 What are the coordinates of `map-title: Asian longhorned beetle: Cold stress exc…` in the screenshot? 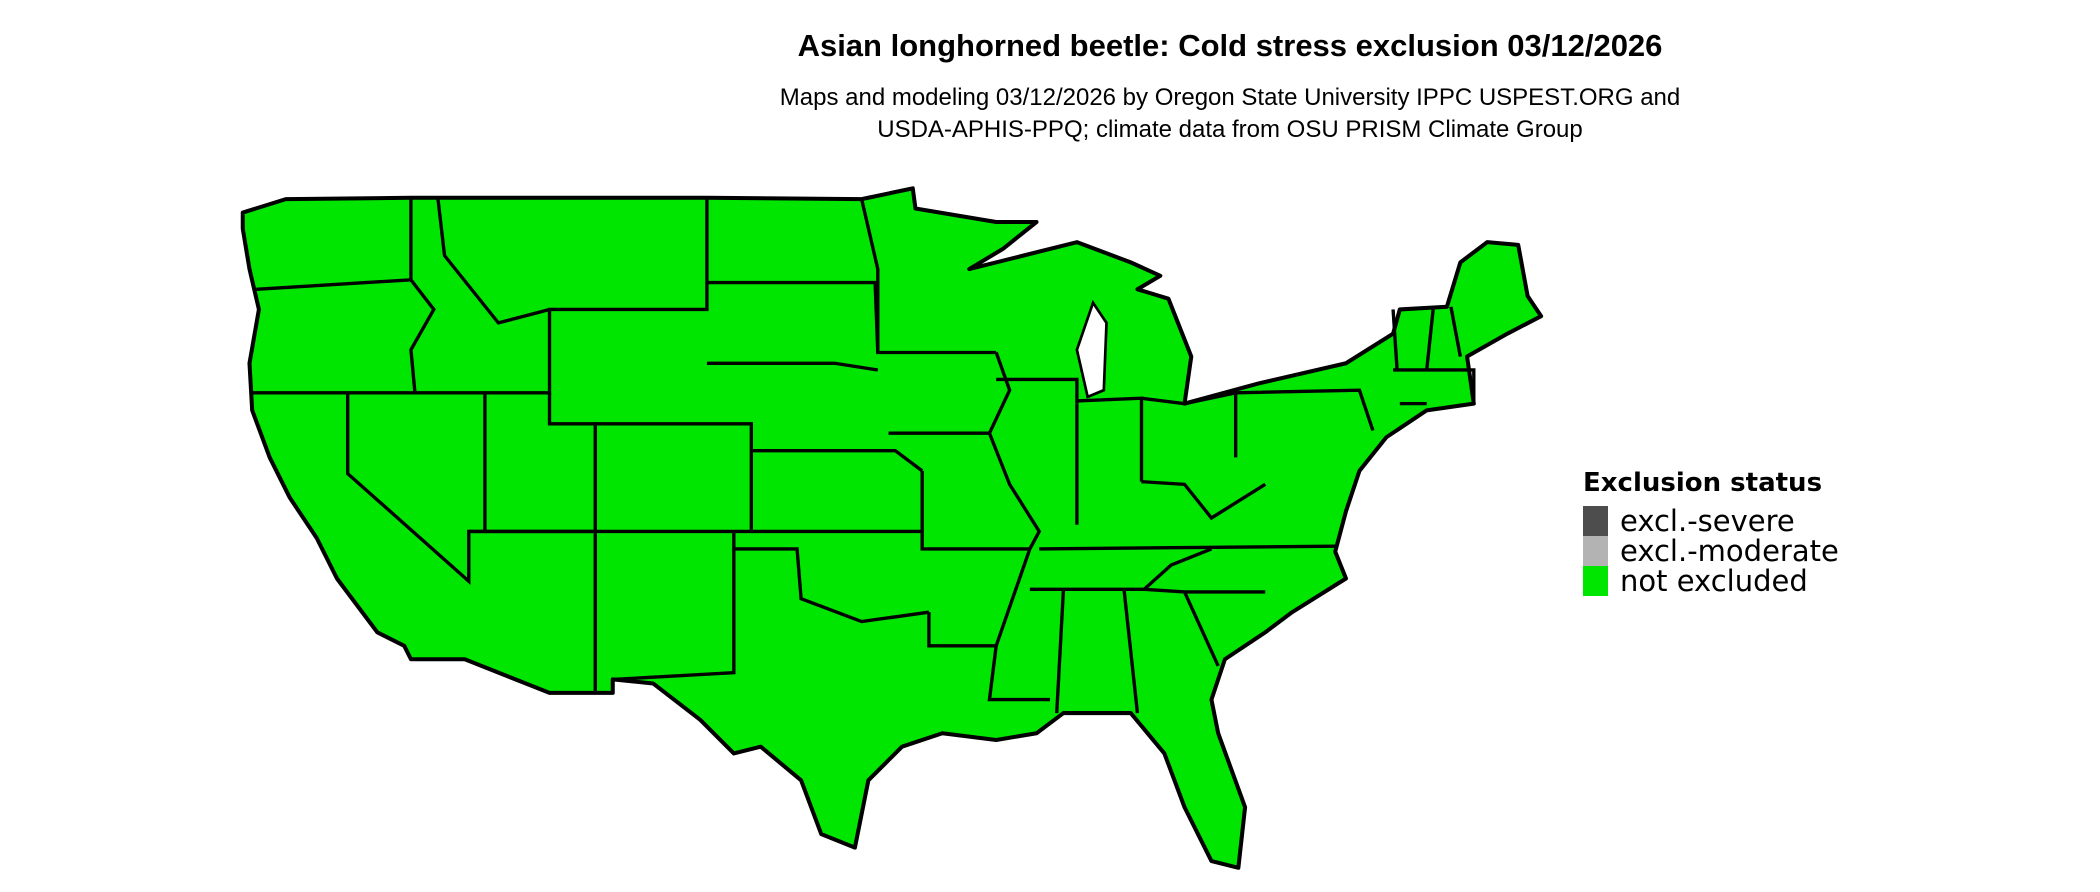 It's located at (1230, 45).